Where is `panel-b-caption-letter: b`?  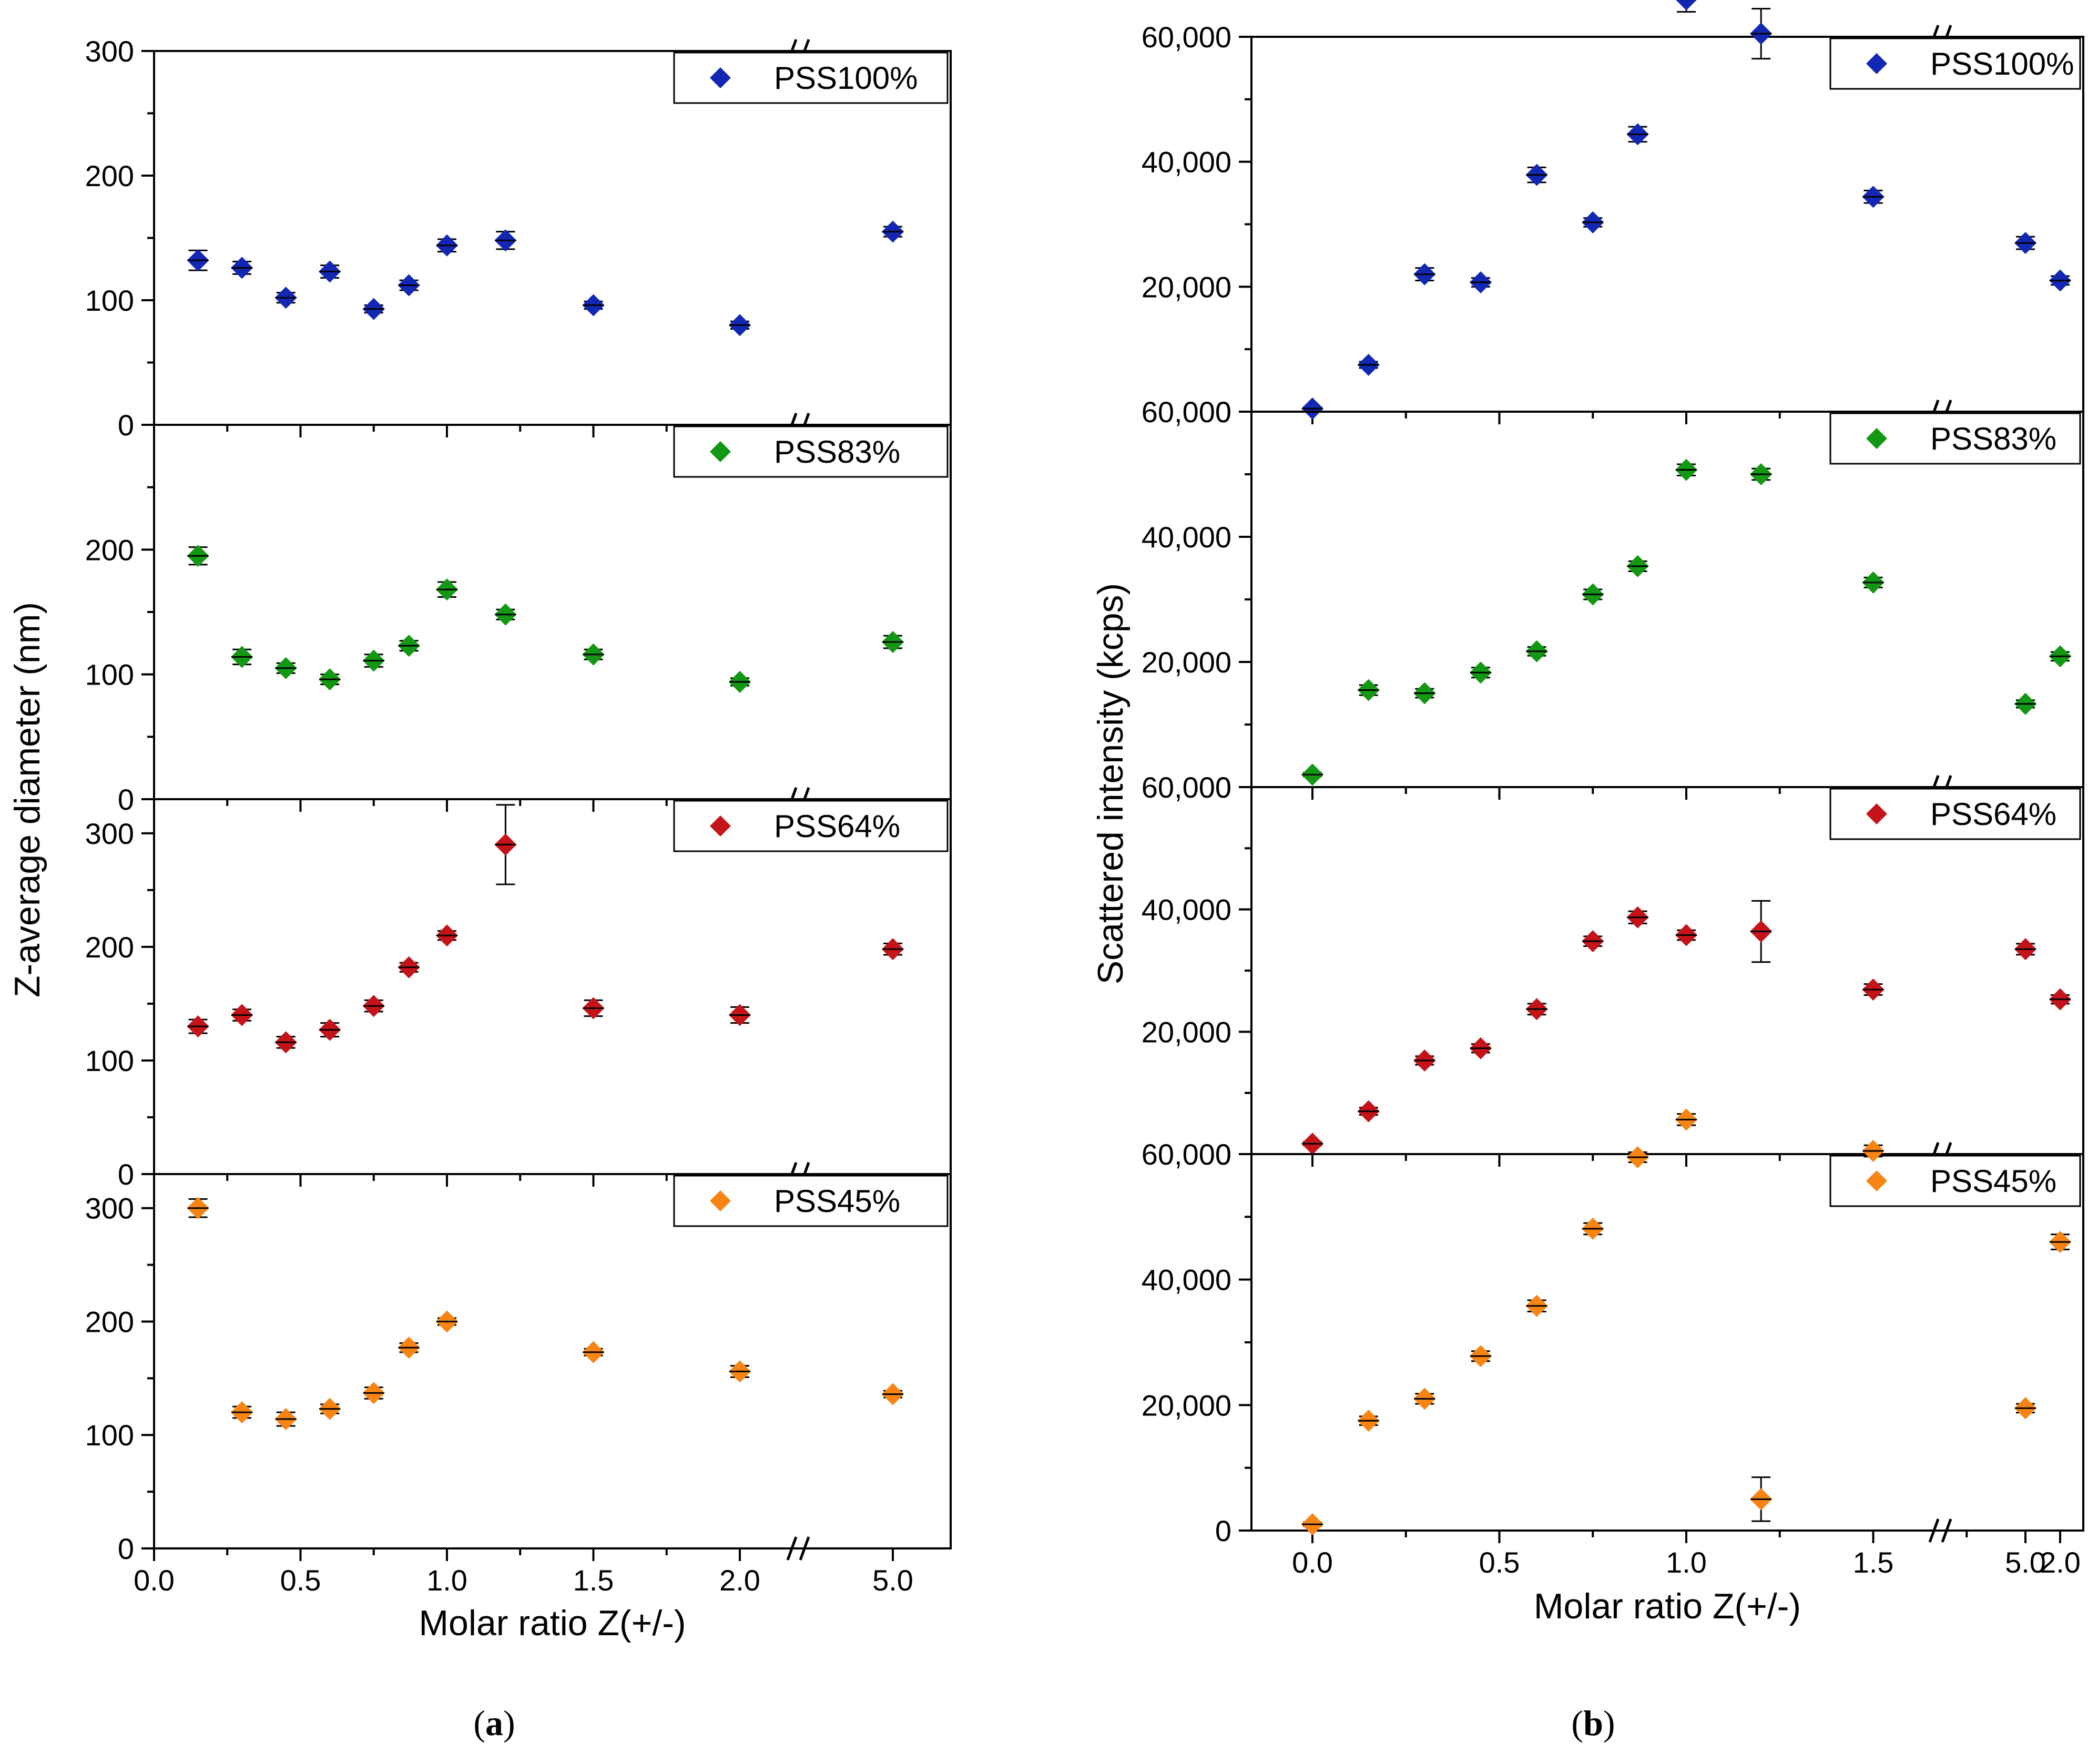 panel-b-caption-letter: b is located at coordinates (1593, 1723).